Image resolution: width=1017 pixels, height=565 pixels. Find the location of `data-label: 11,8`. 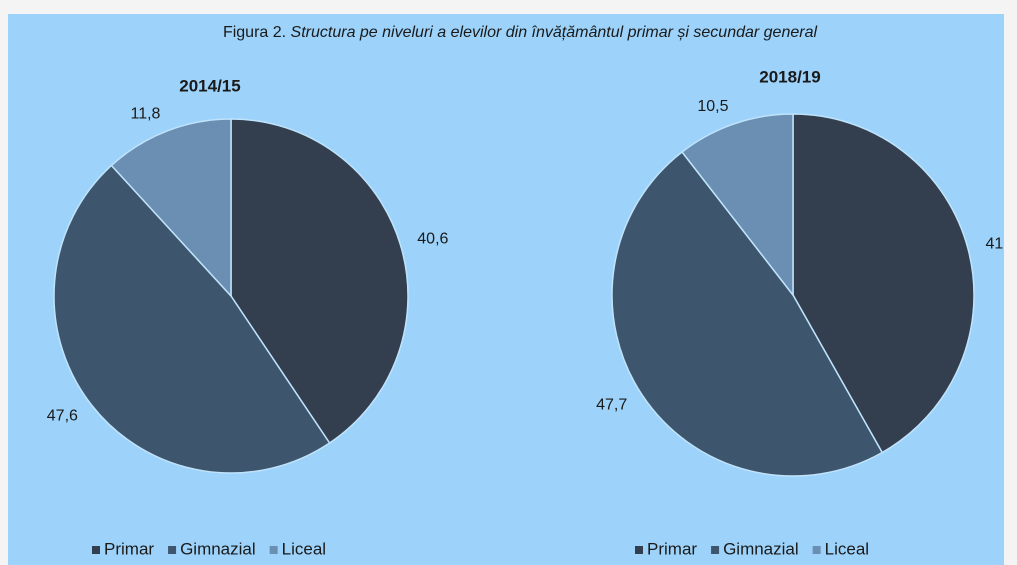

data-label: 11,8 is located at coordinates (146, 114).